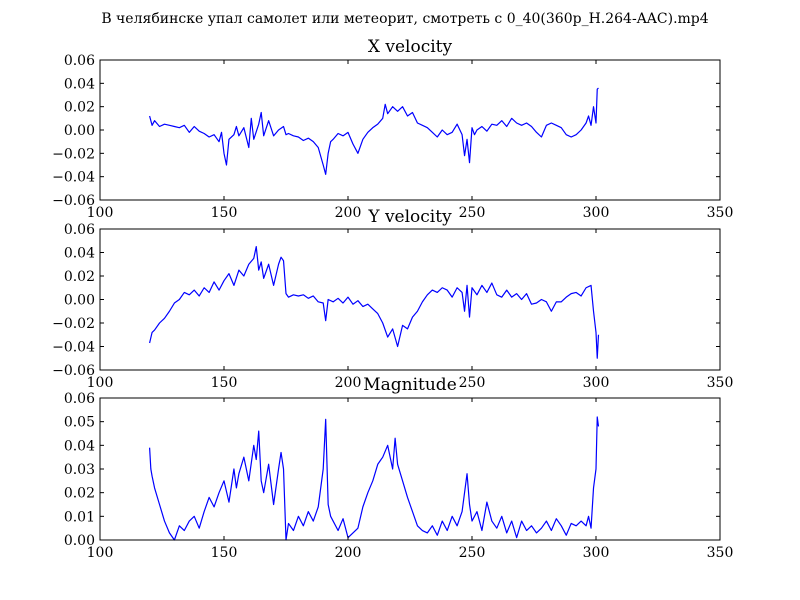 This screenshot has width=800, height=600. Describe the element at coordinates (79, 446) in the screenshot. I see `magnitude-y-tick-label: 0.04` at that location.